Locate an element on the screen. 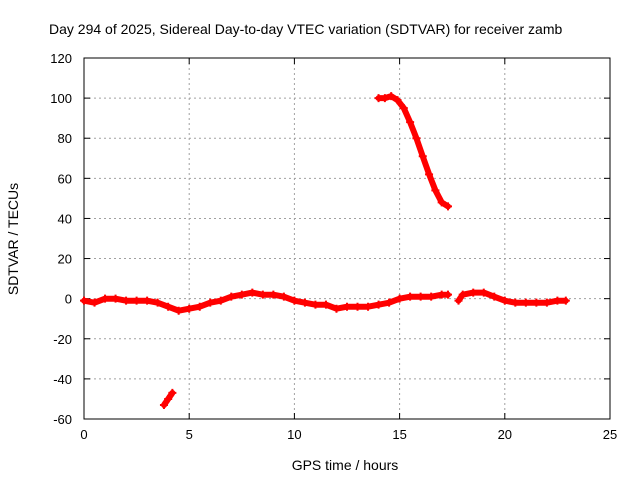 This screenshot has height=480, width=640. x-tick-label: 15 is located at coordinates (399, 434).